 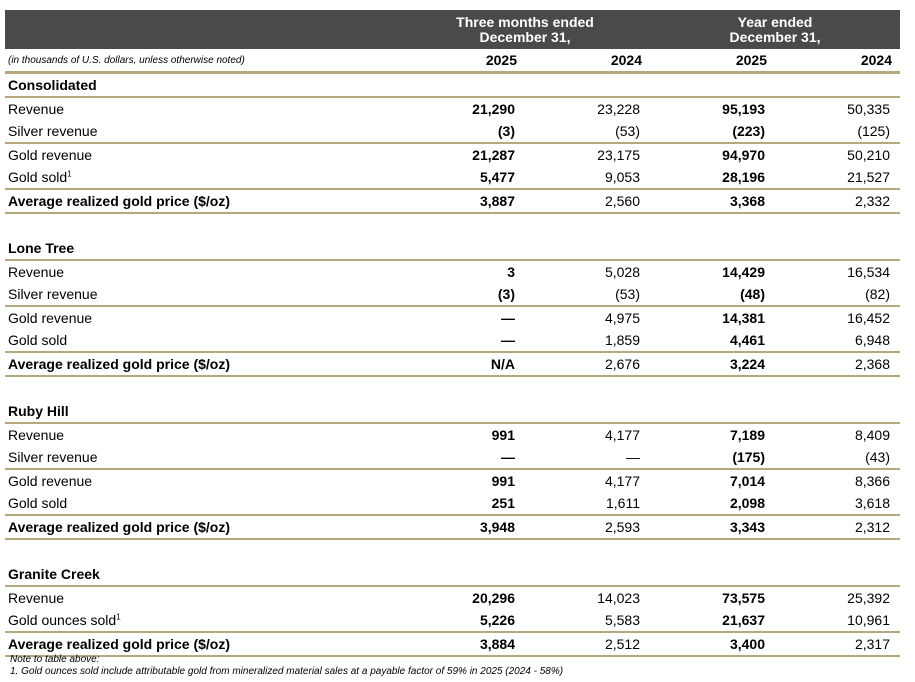 What do you see at coordinates (837, 201) in the screenshot?
I see `cell-value: 2,332` at bounding box center [837, 201].